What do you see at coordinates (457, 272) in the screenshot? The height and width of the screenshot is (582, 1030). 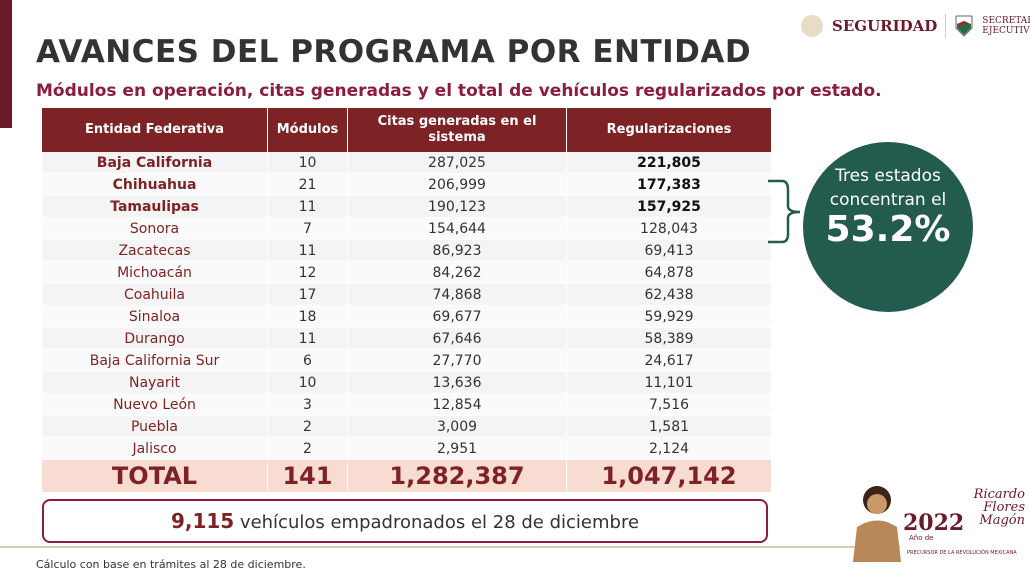 I see `cell-citas: 84,262` at bounding box center [457, 272].